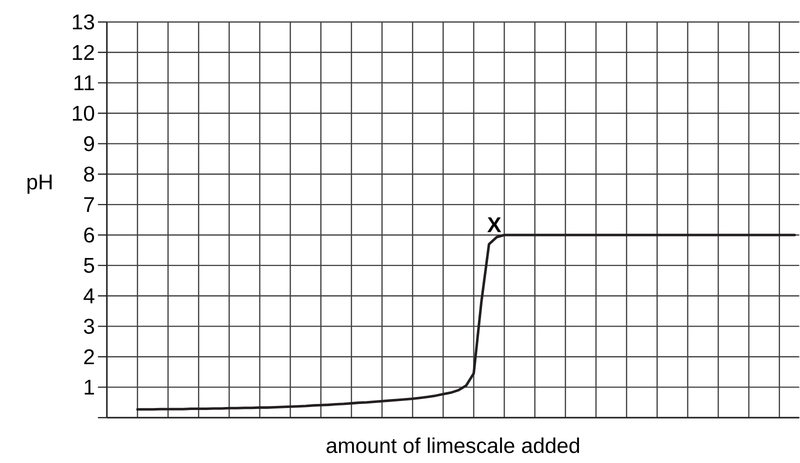 This screenshot has height=463, width=800. What do you see at coordinates (84, 83) in the screenshot?
I see `y-tick-label: 11` at bounding box center [84, 83].